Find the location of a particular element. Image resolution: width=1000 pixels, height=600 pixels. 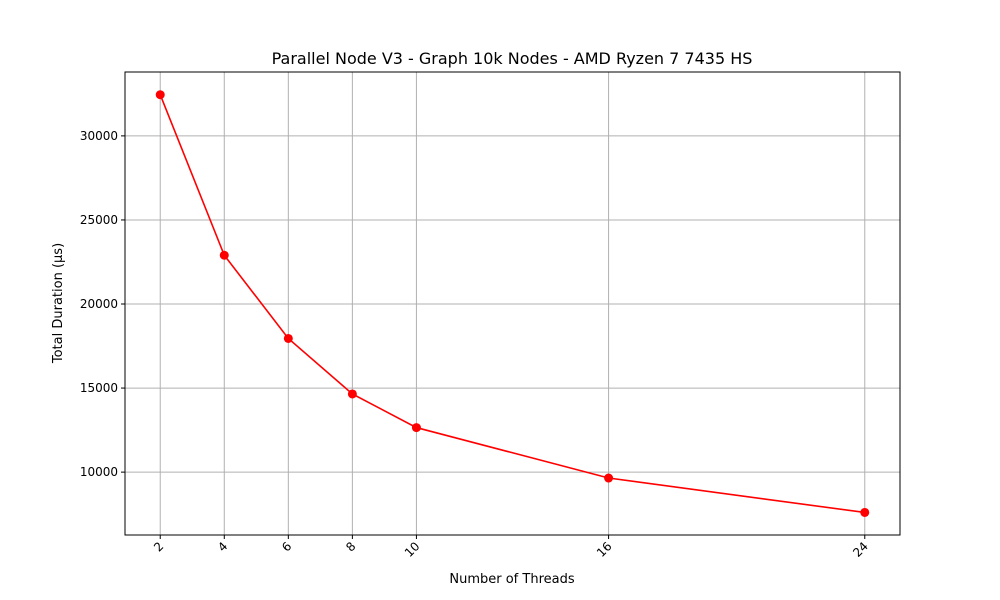

y-tick-label: 20000 is located at coordinates (99, 304).